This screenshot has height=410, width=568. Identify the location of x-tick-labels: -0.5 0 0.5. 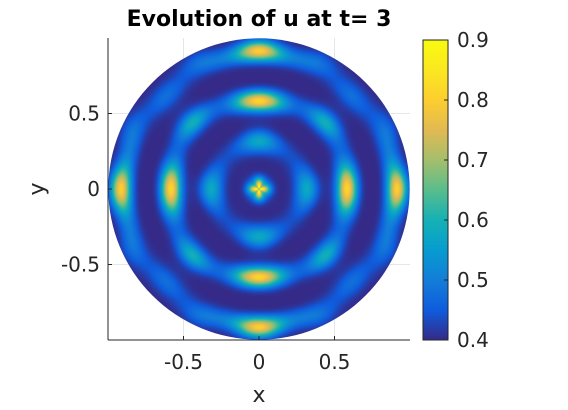
(257, 355).